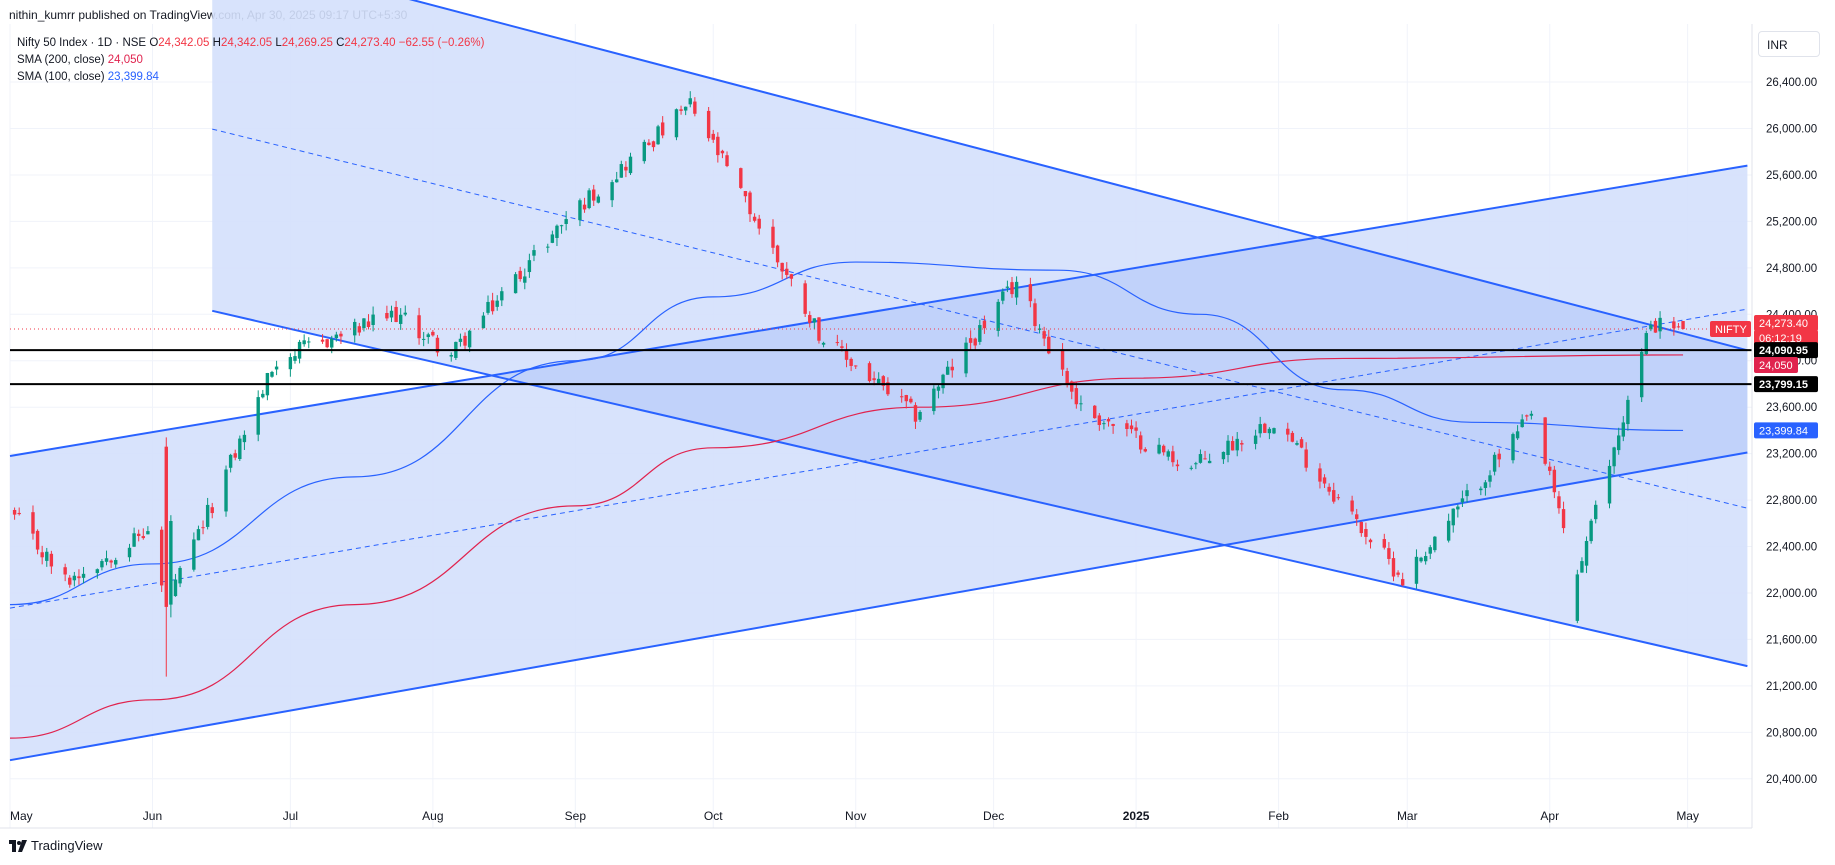  I want to click on horizontal-levels, so click(881, 357).